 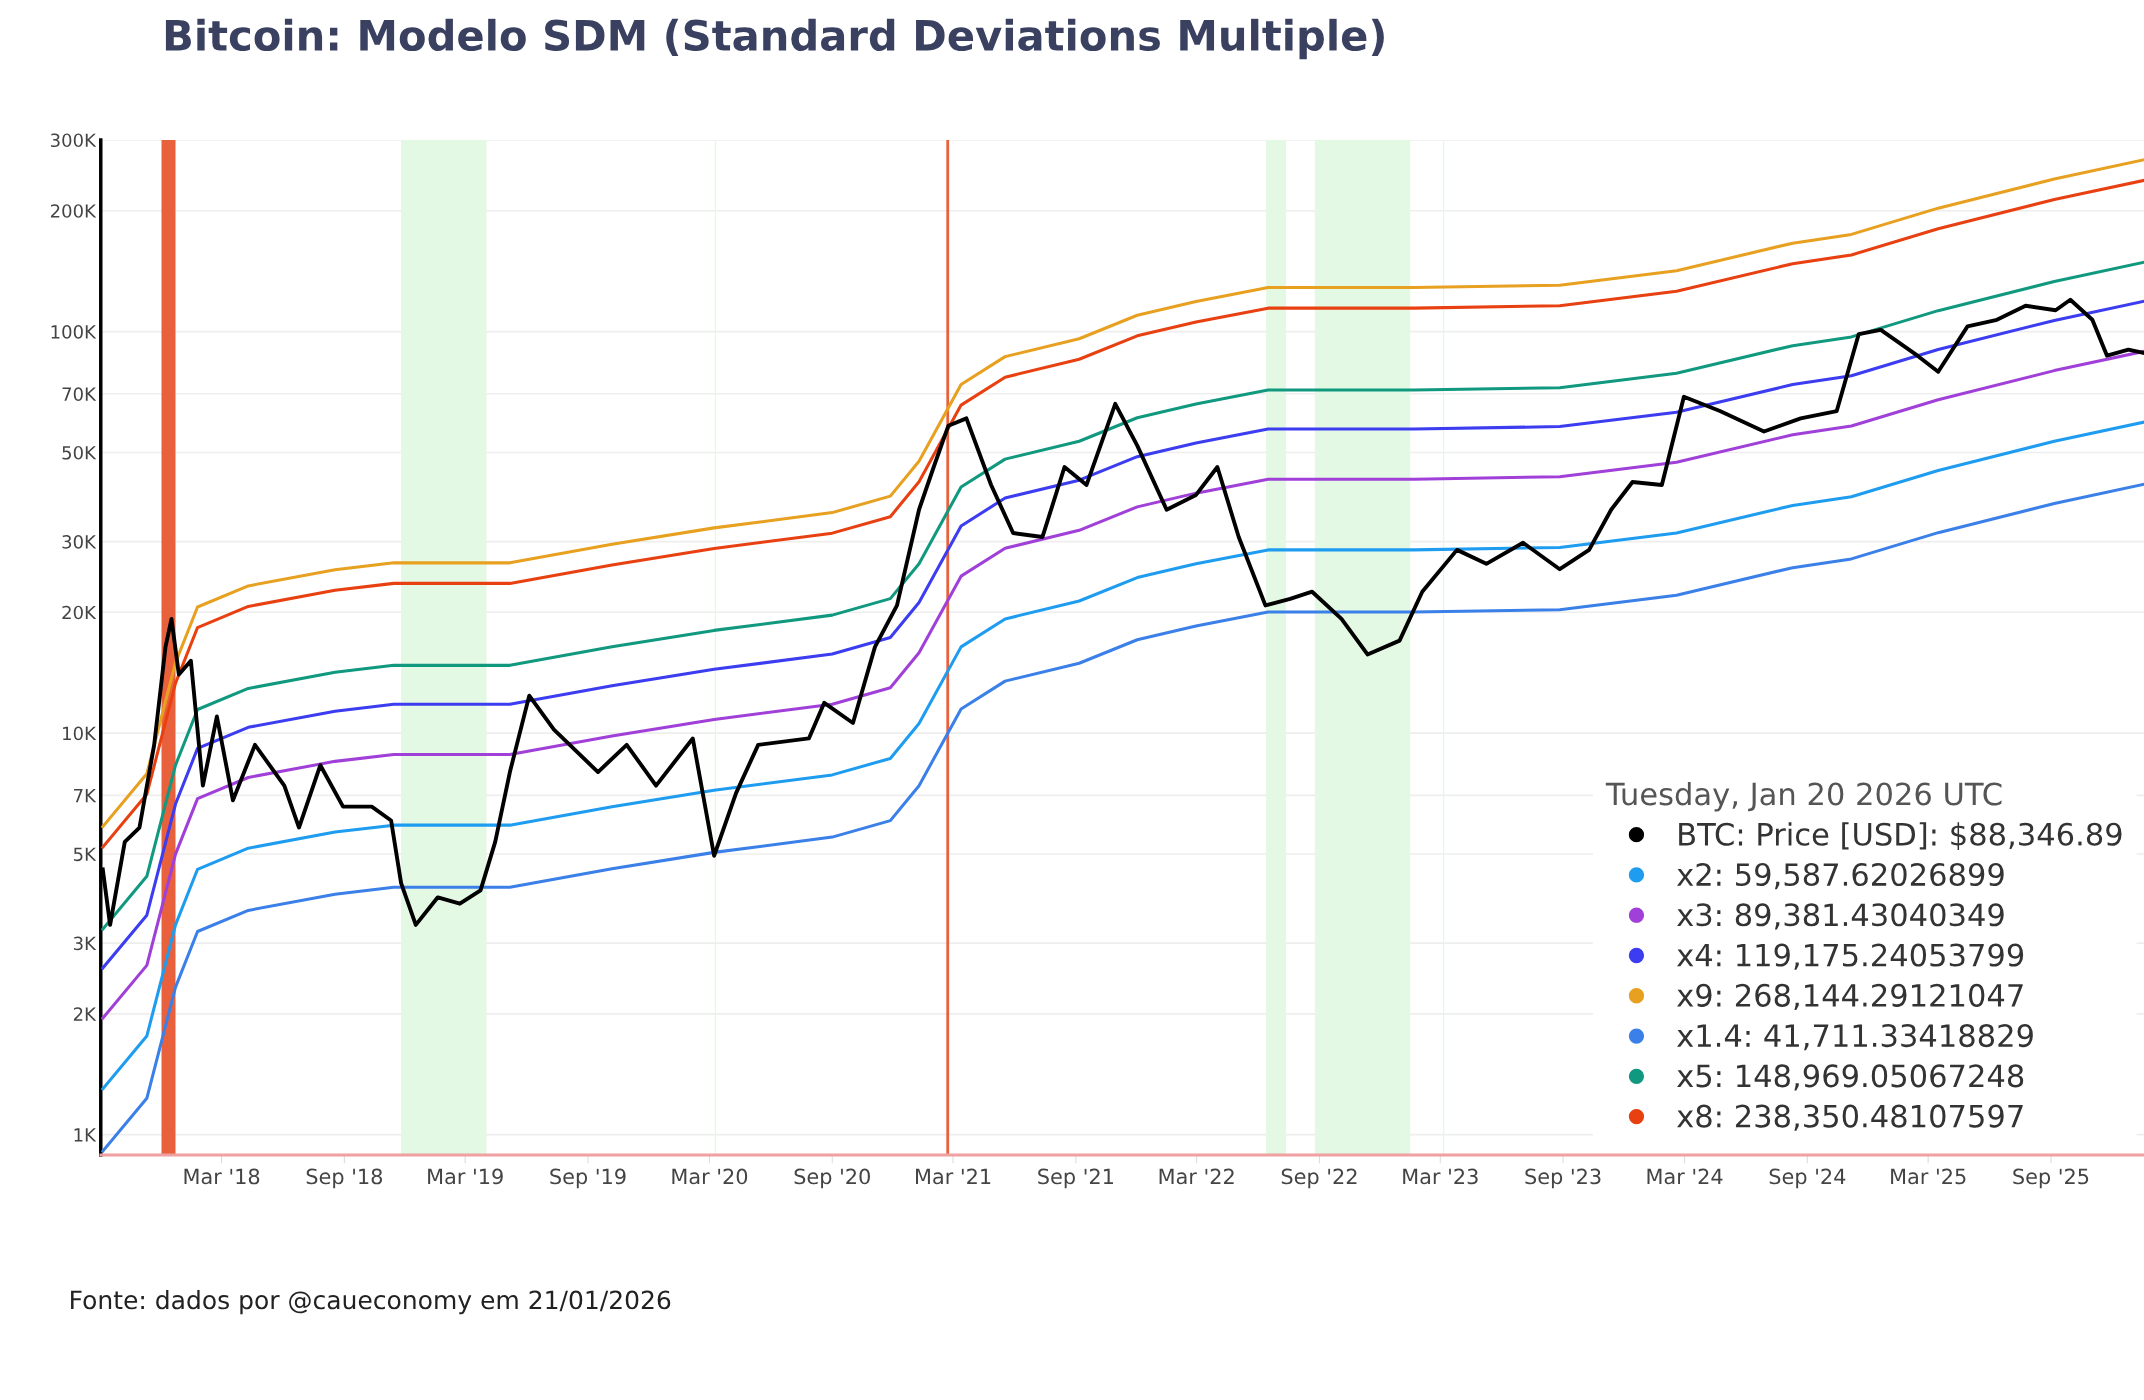 I want to click on source-note: Fonte: dados por @caueconomy em 21/01/2026, so click(x=371, y=1302).